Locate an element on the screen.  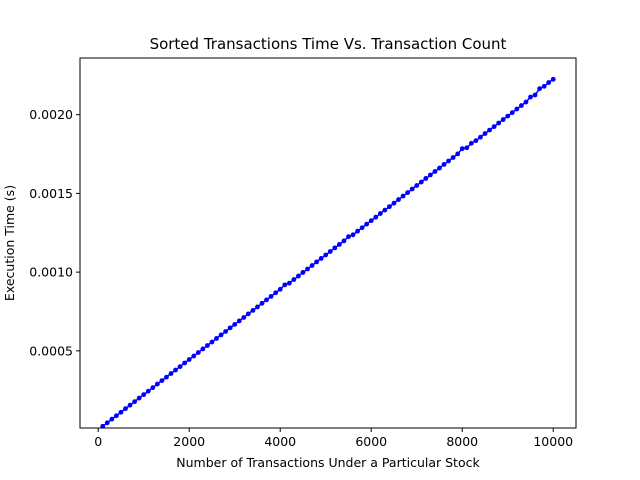
x-tick-label: 6000 is located at coordinates (371, 441).